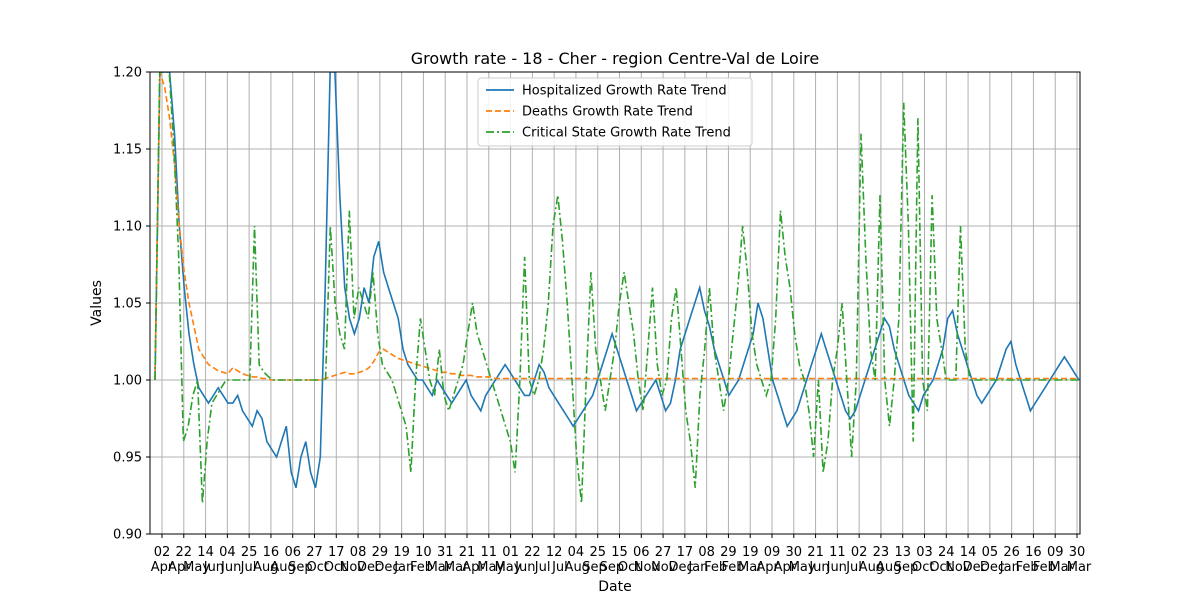 The height and width of the screenshot is (600, 1200). I want to click on x-tick-day-label: 23, so click(881, 552).